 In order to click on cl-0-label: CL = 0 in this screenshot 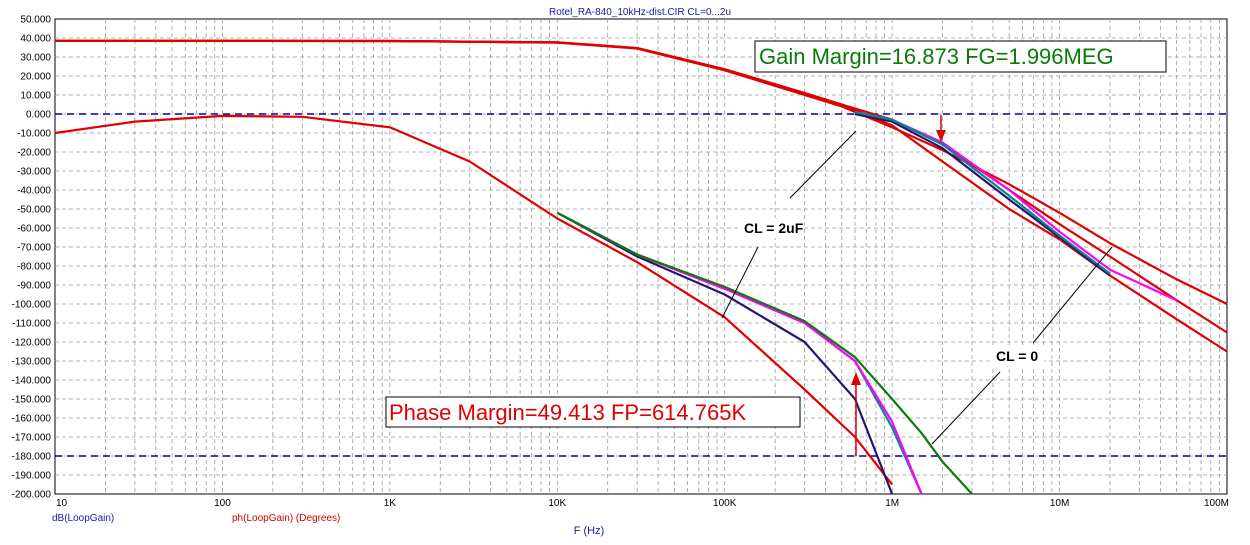, I will do `click(1017, 356)`.